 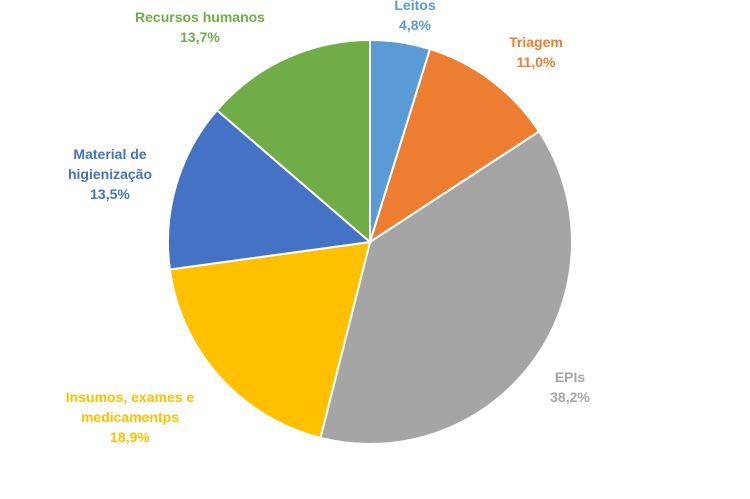 What do you see at coordinates (570, 377) in the screenshot?
I see `slice-category-label: EPIs` at bounding box center [570, 377].